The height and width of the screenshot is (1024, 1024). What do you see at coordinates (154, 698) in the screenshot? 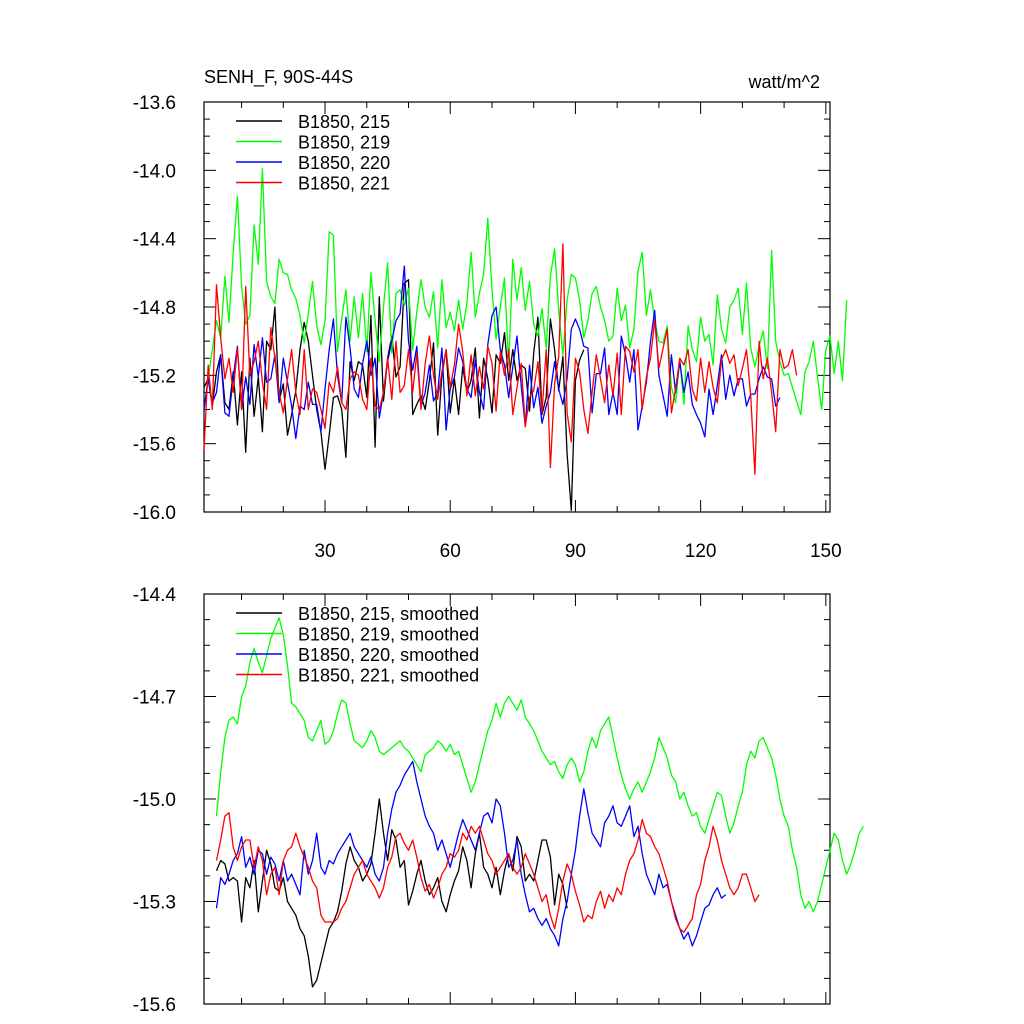
I see `y-tick-label: -14.7` at bounding box center [154, 698].